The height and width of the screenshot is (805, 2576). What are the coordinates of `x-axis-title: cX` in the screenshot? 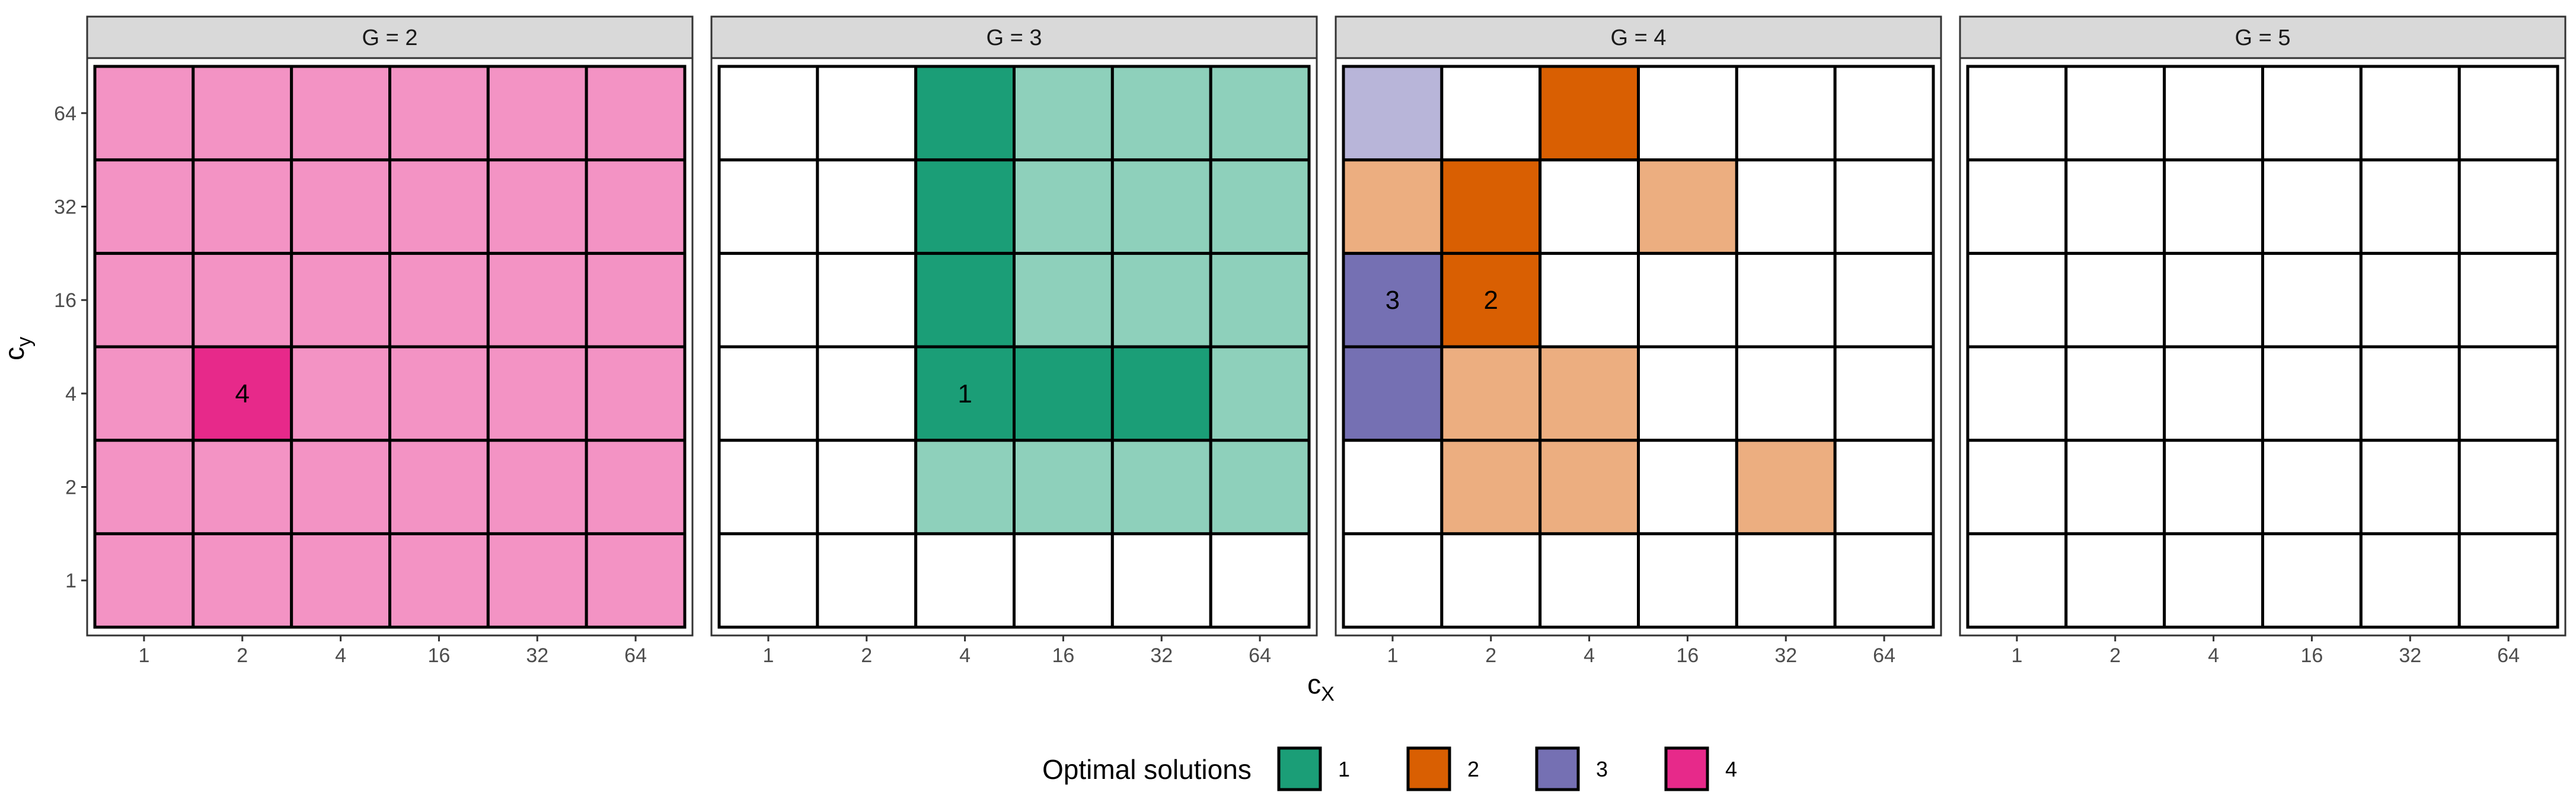 It's located at (1321, 687).